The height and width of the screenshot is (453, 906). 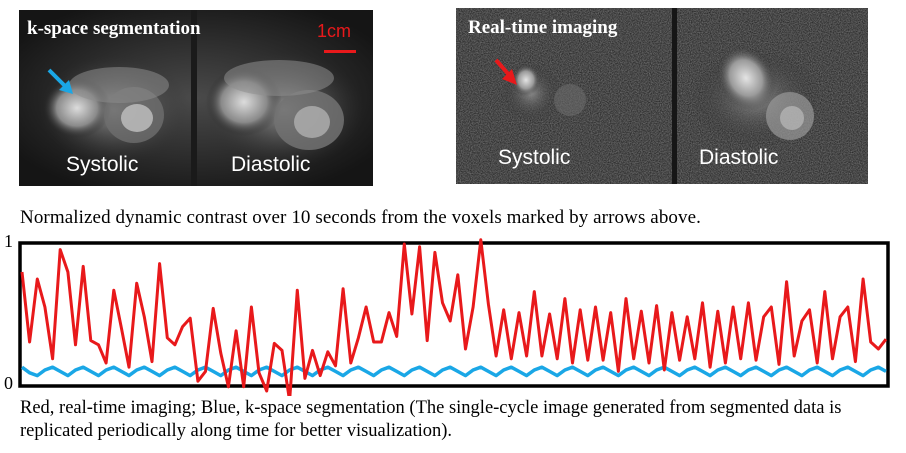 I want to click on kspace-diastolic-label: Diastolic, so click(x=271, y=164).